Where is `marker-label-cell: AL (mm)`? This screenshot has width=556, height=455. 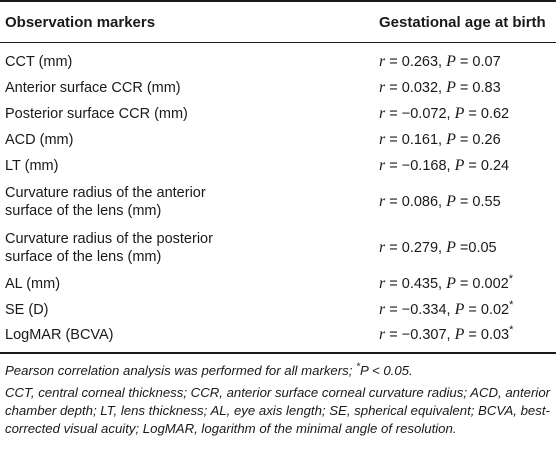 marker-label-cell: AL (mm) is located at coordinates (33, 284).